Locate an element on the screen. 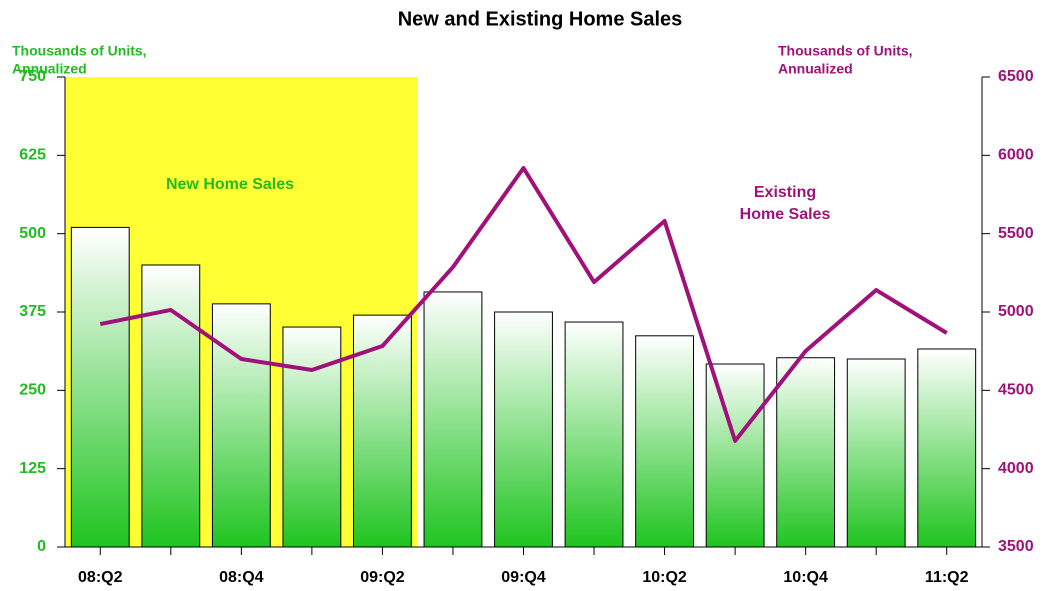  y-tick-label: 125 is located at coordinates (32, 468).